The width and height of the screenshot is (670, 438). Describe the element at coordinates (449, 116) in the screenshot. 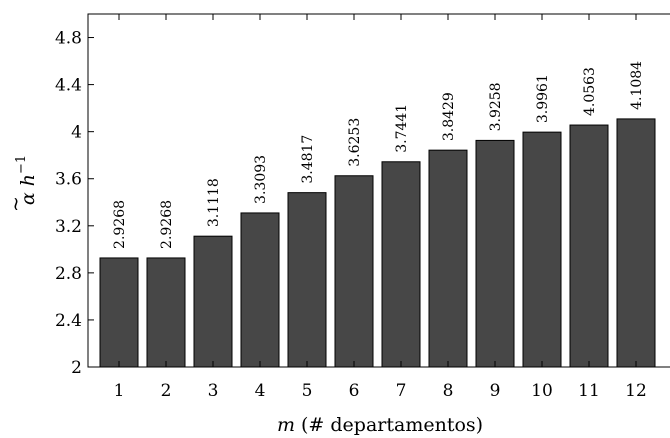

I see `data-label-8: 3.8429` at that location.